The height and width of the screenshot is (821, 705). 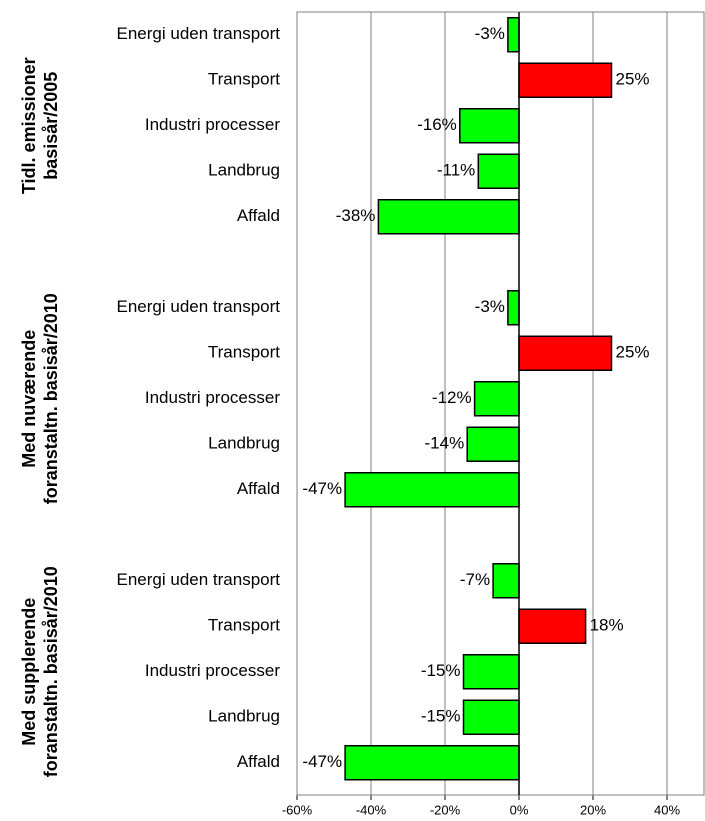 I want to click on value-label: -7%, so click(x=475, y=579).